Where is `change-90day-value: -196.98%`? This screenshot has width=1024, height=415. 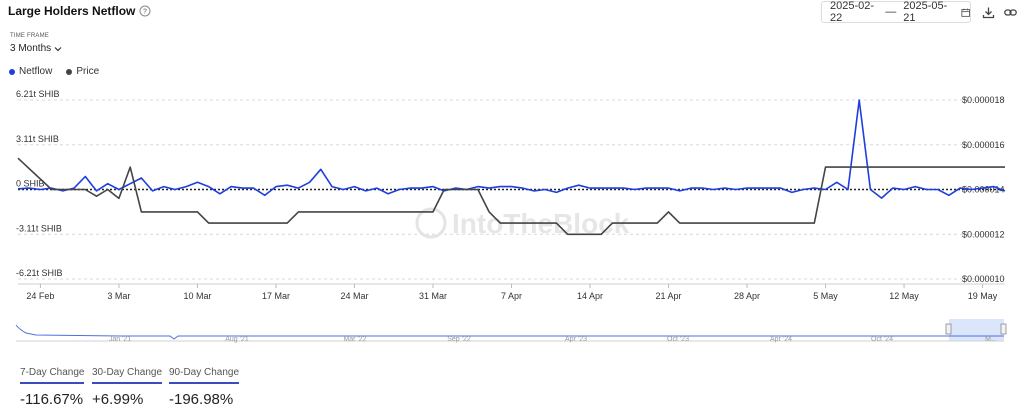 change-90day-value: -196.98% is located at coordinates (201, 399).